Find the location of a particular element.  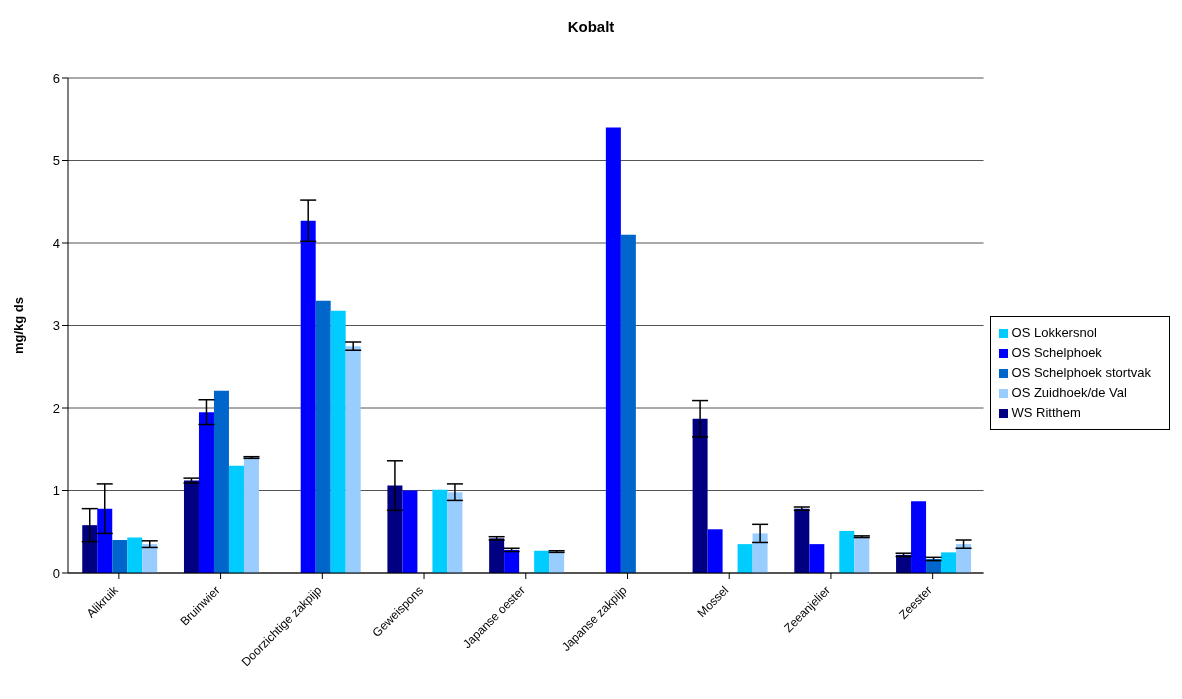

y-tick-label: 3 is located at coordinates (56, 326).